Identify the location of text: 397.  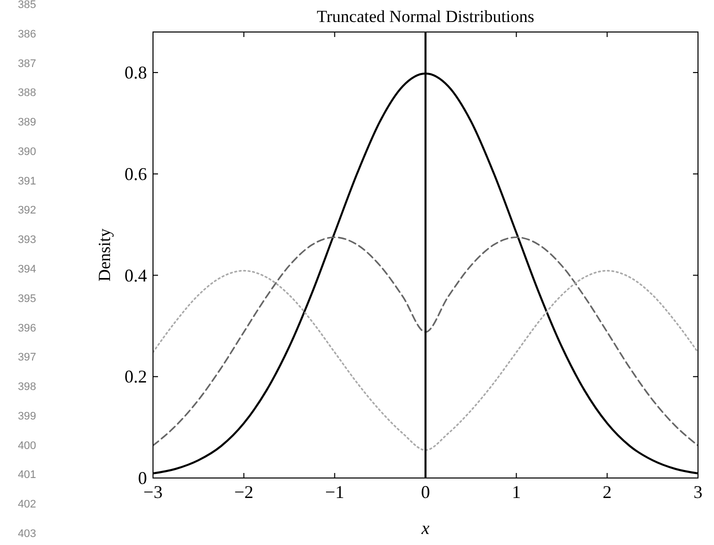
(27, 358).